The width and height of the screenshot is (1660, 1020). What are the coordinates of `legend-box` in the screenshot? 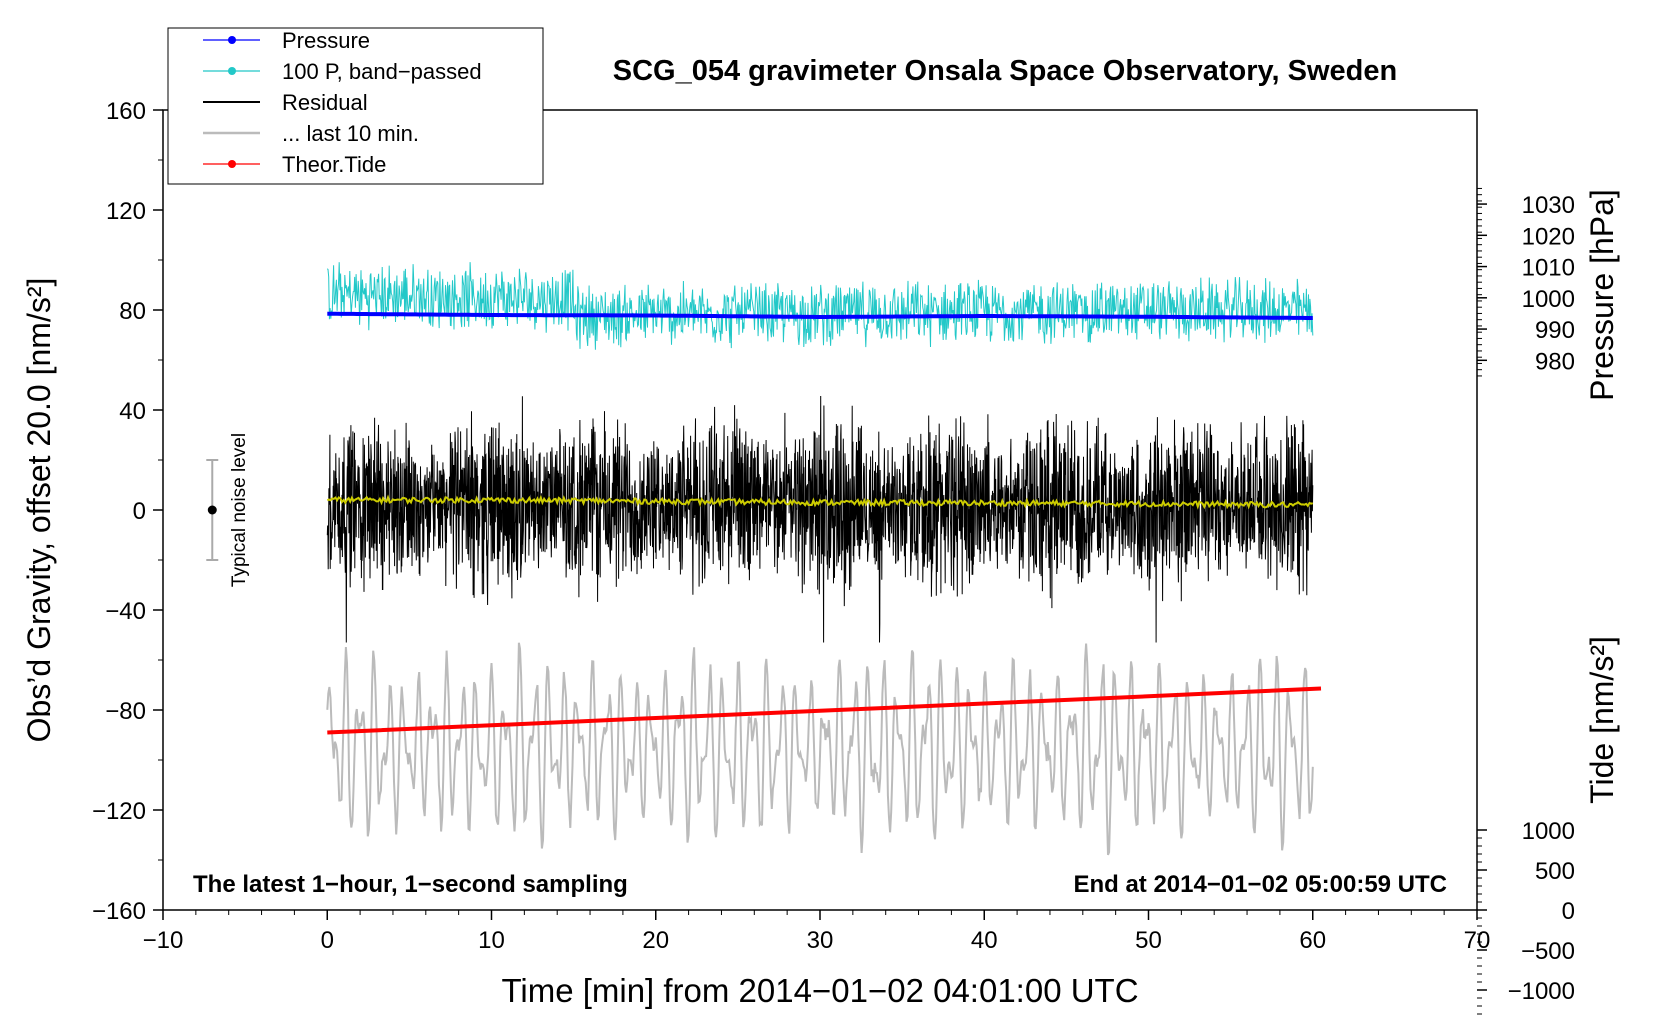 It's located at (355, 106).